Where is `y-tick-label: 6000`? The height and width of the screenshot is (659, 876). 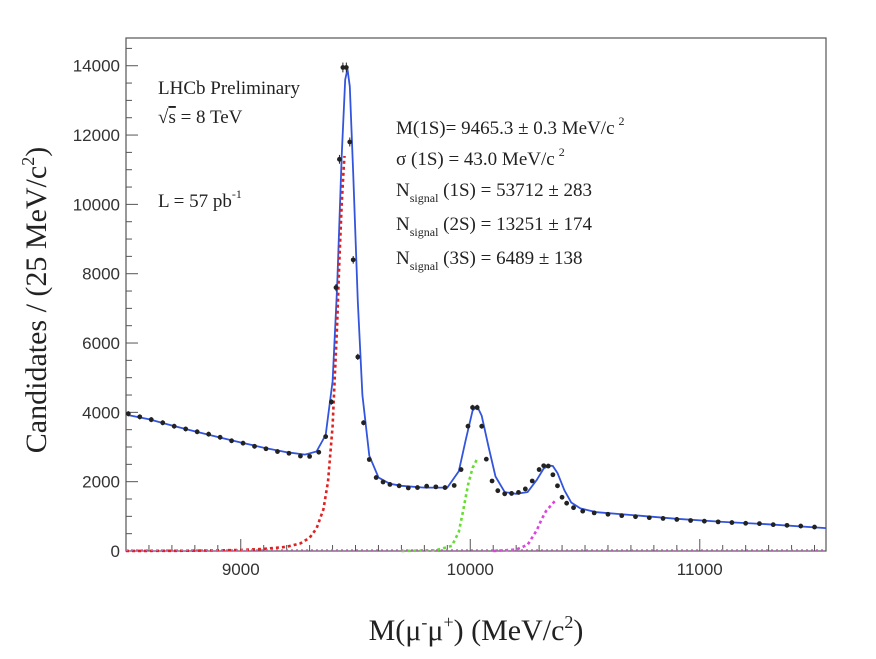
y-tick-label: 6000 is located at coordinates (101, 343).